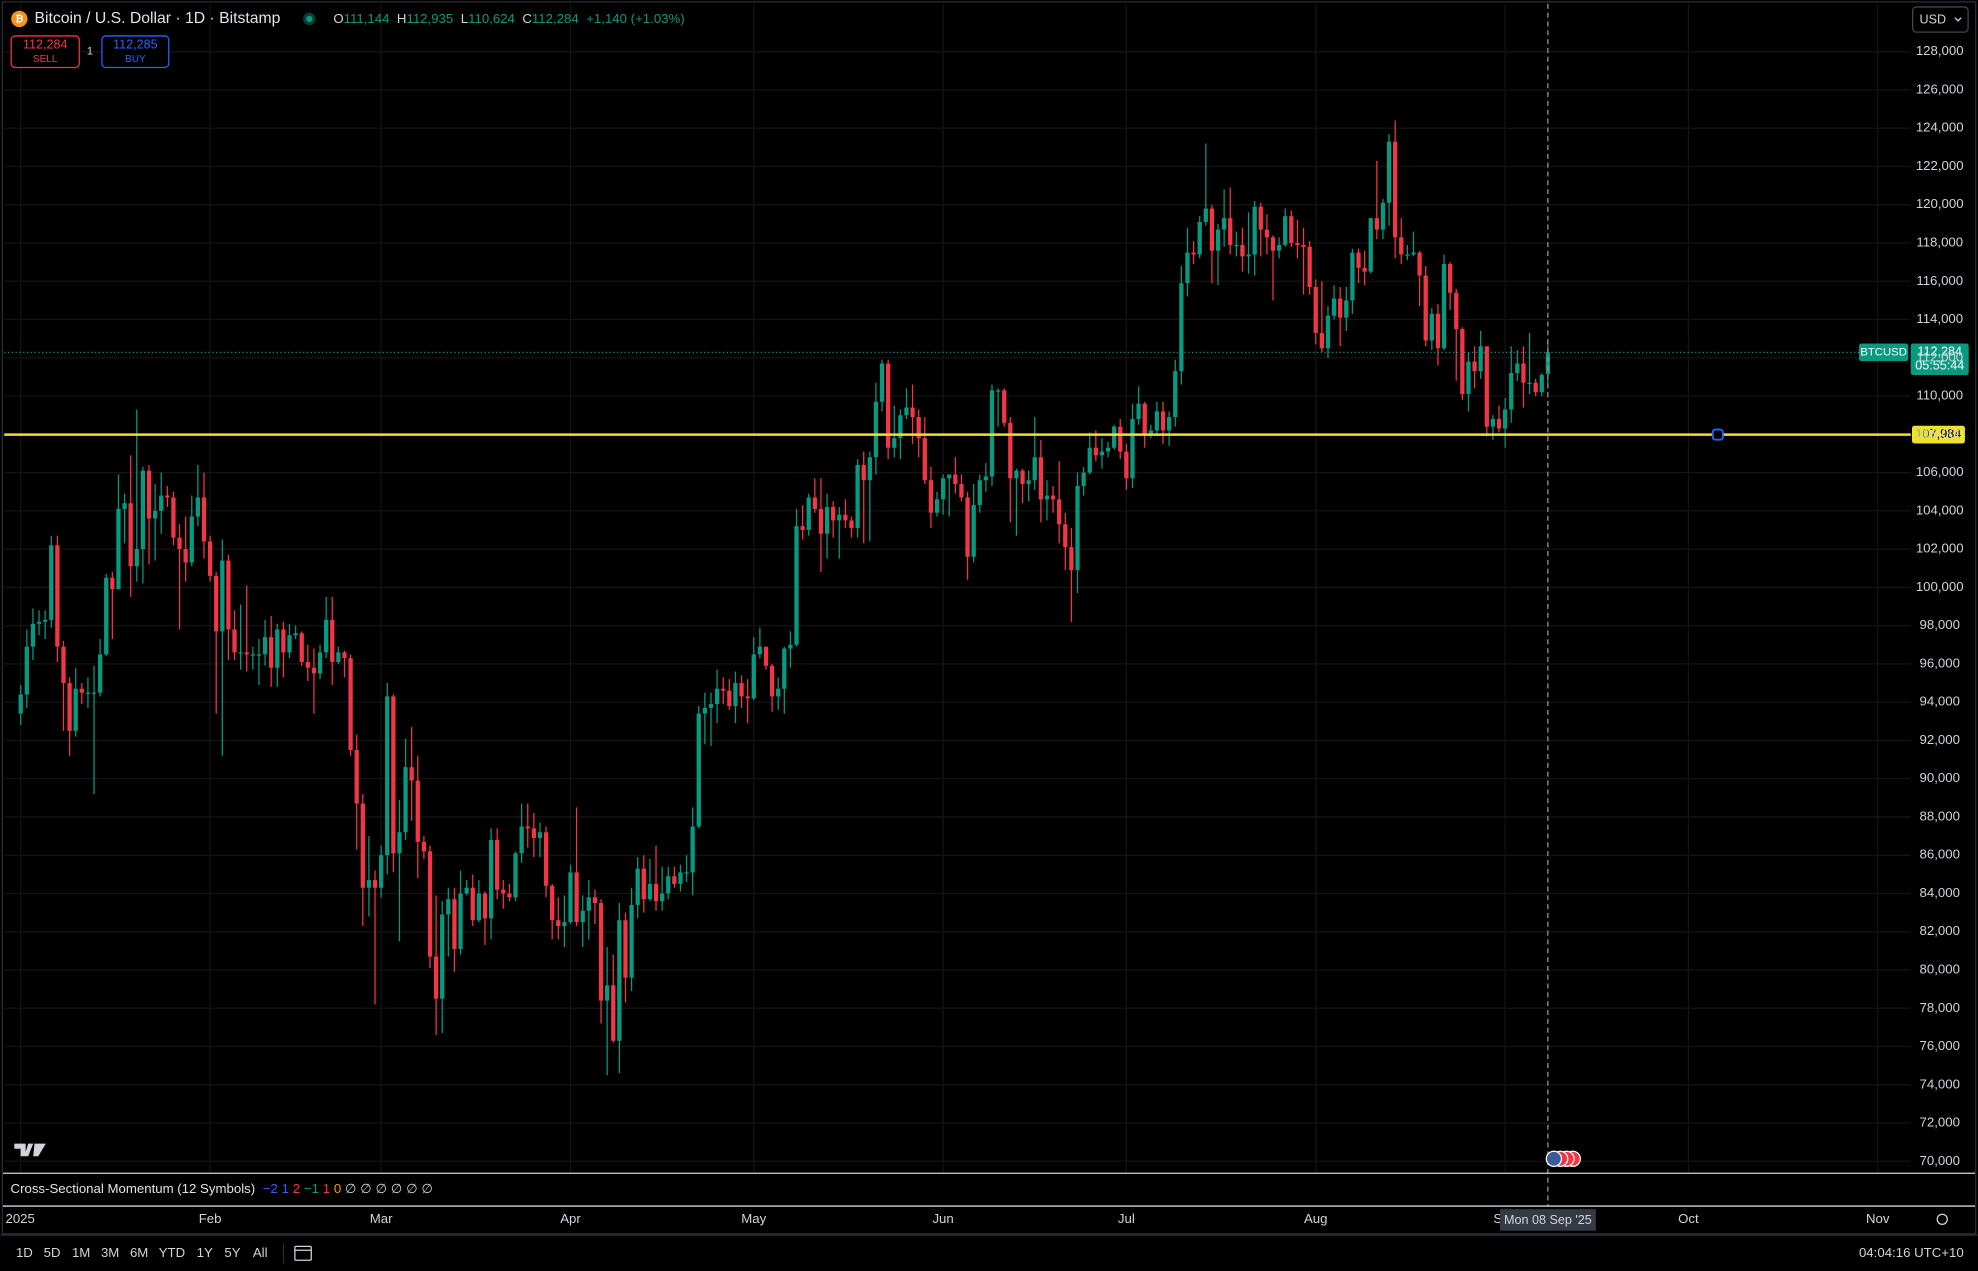  What do you see at coordinates (1933, 20) in the screenshot?
I see `currency: USD` at bounding box center [1933, 20].